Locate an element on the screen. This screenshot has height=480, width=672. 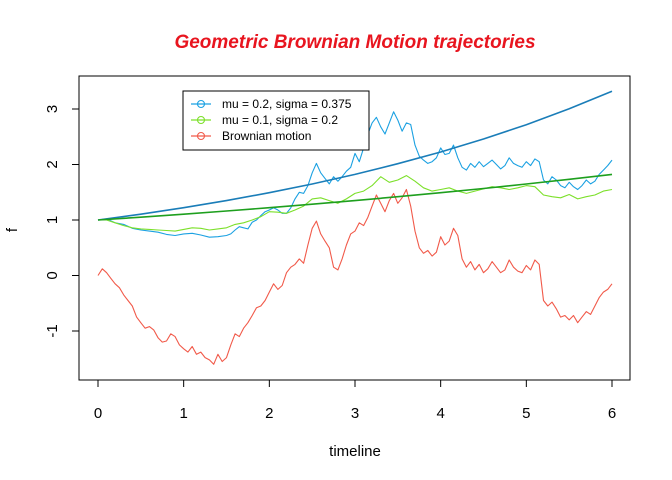
legend-label: mu = 0.1, sigma = 0.2 is located at coordinates (280, 120).